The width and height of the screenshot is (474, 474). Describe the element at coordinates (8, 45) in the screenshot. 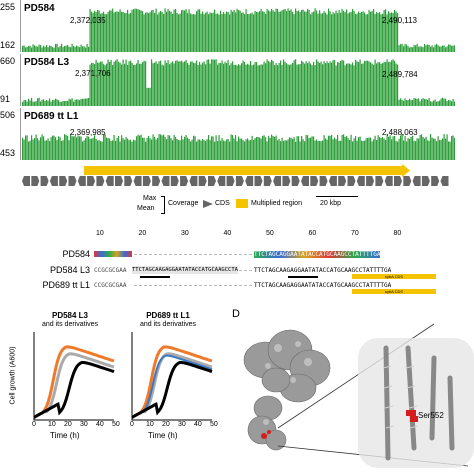

I see `track-0-ymin: 162` at that location.